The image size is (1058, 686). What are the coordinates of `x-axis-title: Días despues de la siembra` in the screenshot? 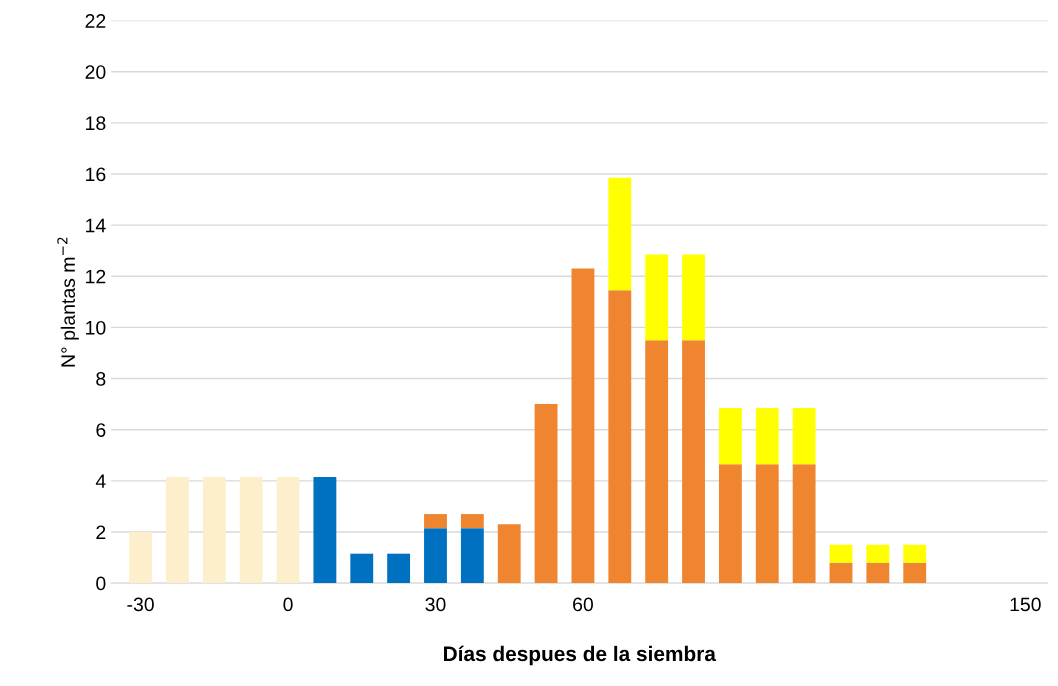 It's located at (580, 655).